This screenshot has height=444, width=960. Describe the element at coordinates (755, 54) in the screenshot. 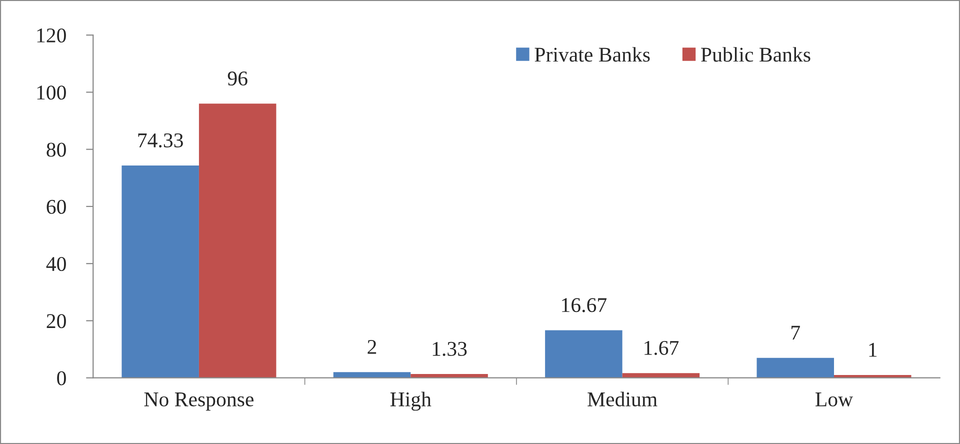

I see `legend-label: Public Banks` at that location.